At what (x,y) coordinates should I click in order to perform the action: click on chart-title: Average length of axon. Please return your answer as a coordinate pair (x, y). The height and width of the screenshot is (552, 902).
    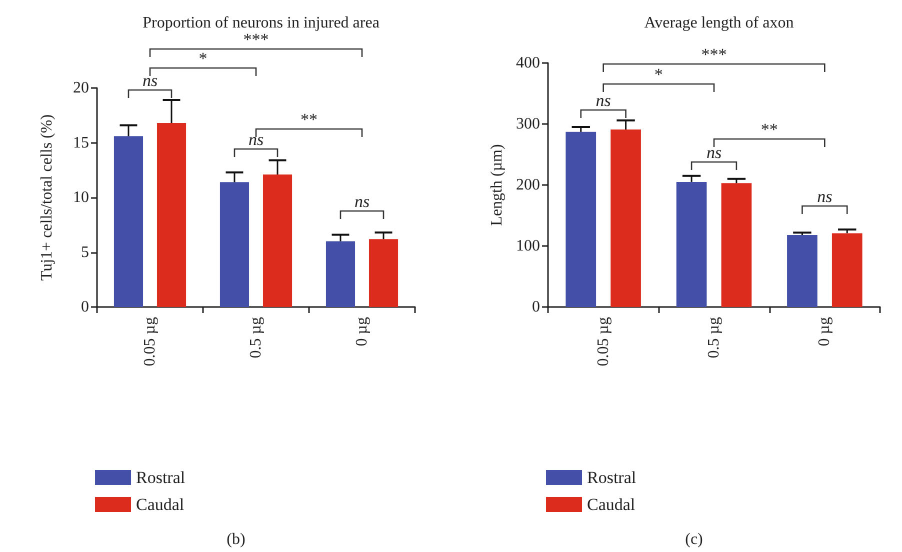
    Looking at the image, I should click on (719, 23).